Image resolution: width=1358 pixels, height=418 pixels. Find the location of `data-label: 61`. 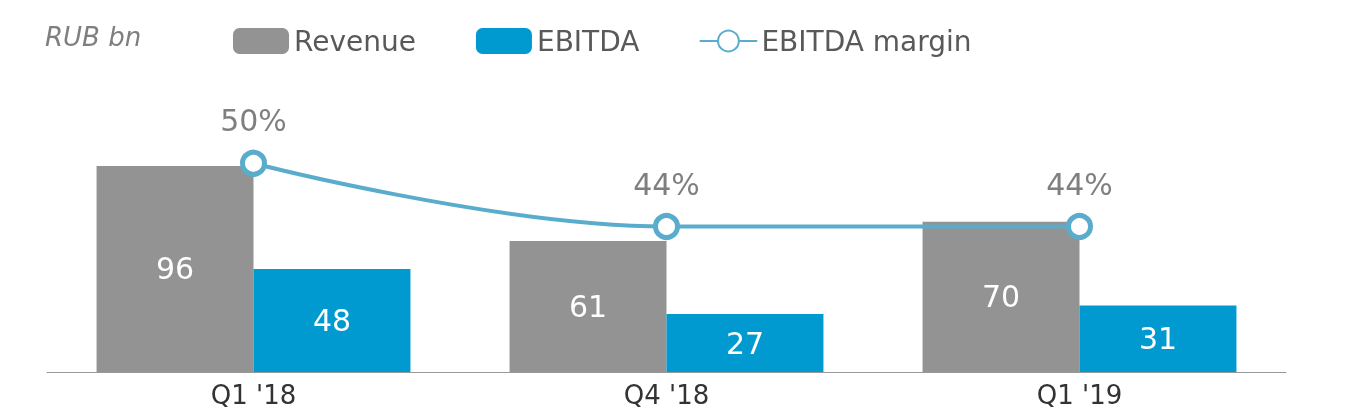

data-label: 61 is located at coordinates (588, 307).